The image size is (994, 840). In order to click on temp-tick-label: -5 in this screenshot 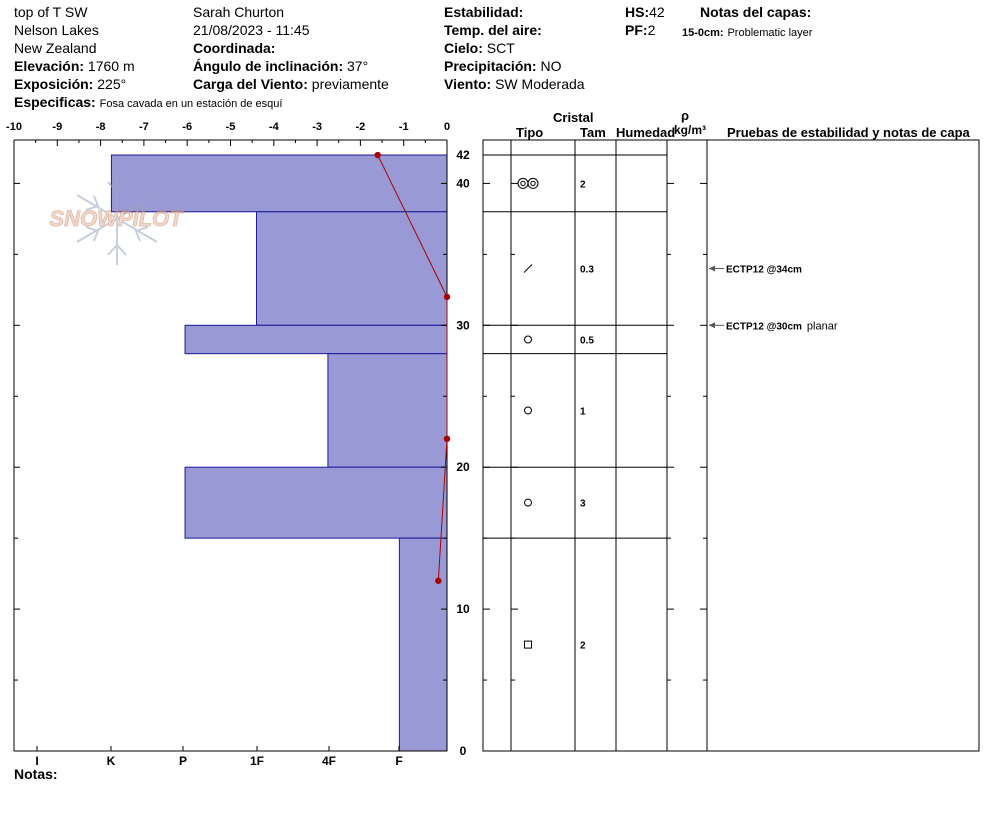, I will do `click(231, 127)`.